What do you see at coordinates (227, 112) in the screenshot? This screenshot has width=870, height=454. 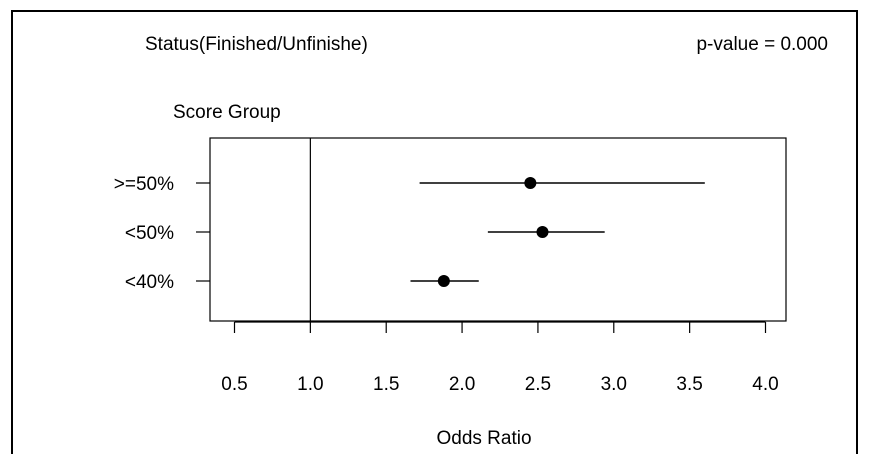 I see `y-axis-title: Score Group` at bounding box center [227, 112].